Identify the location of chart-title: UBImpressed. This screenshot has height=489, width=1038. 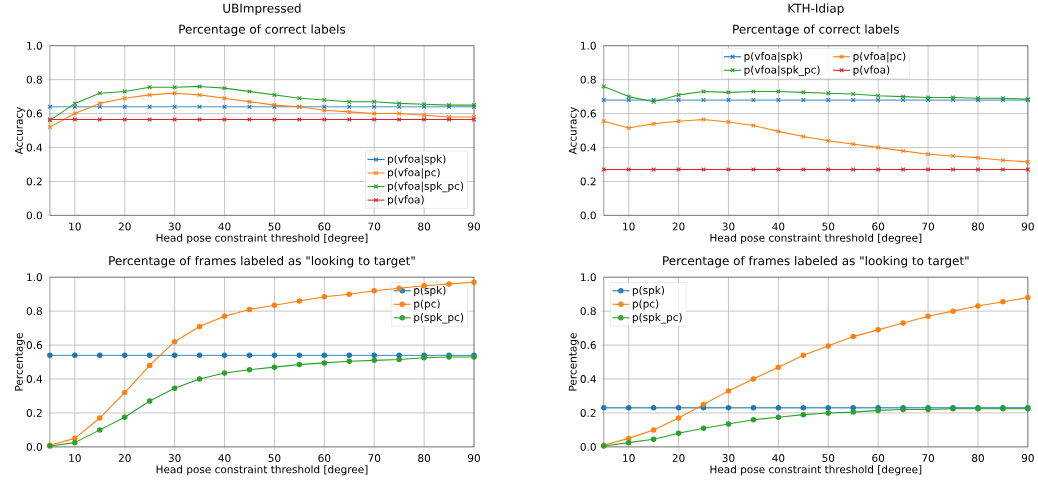
(262, 9).